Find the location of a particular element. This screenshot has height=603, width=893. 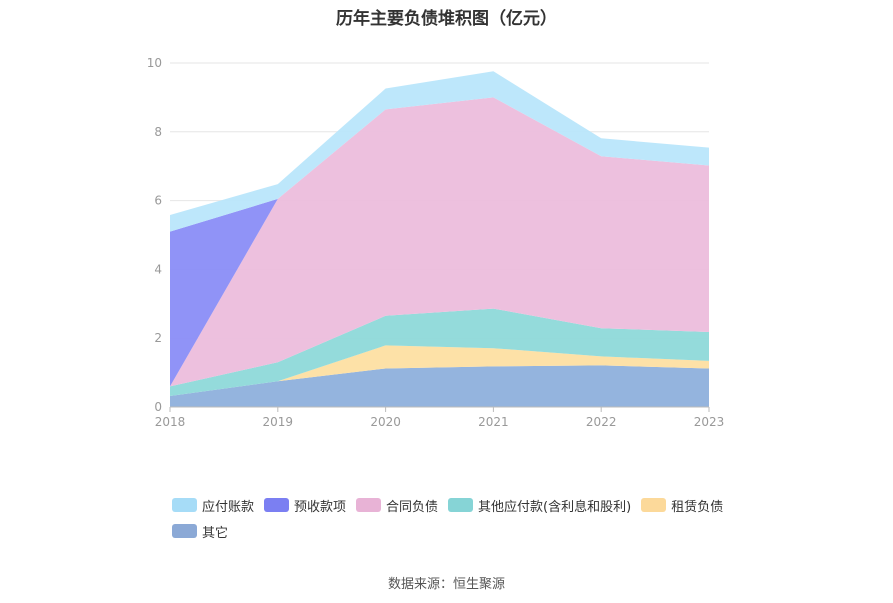

data-source: 数据来源：恒生聚源 is located at coordinates (446, 584).